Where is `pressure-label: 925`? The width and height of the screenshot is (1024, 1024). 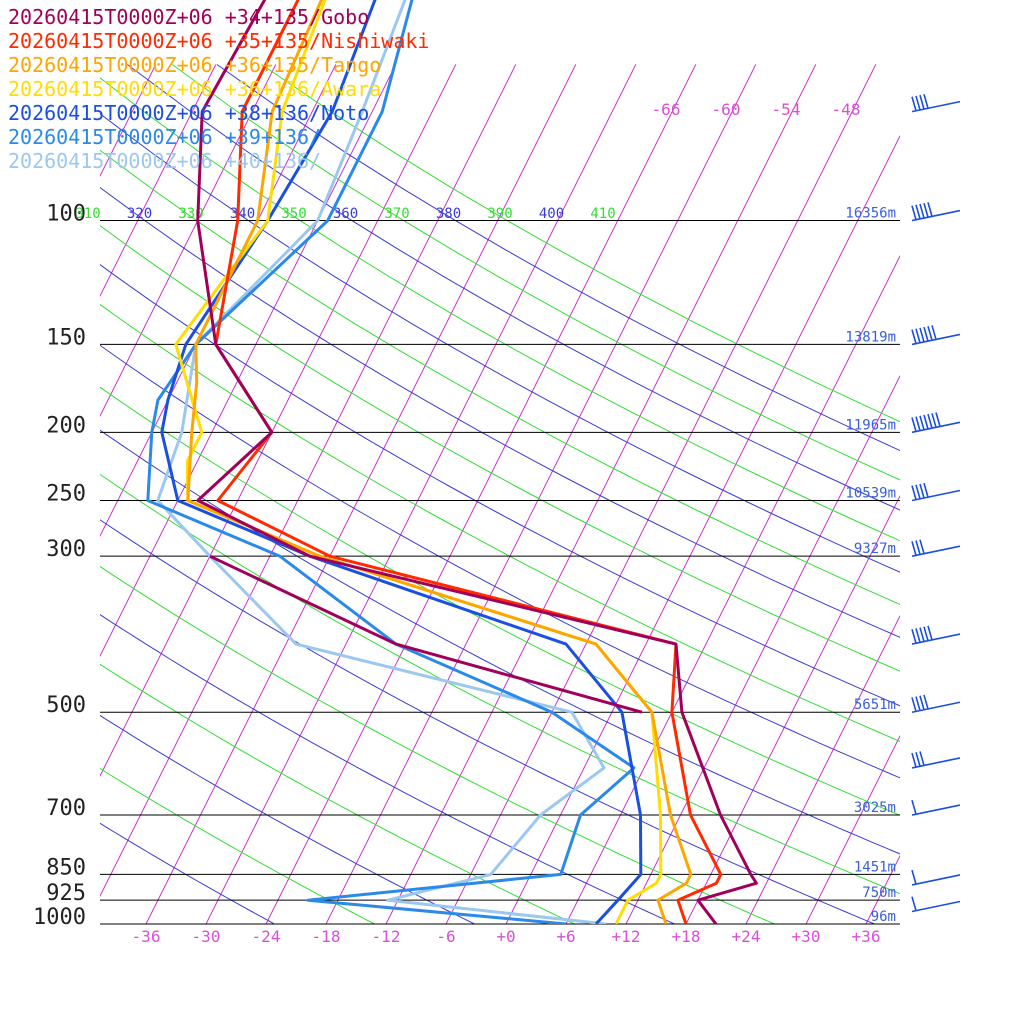
pressure-label: 925 is located at coordinates (66, 893).